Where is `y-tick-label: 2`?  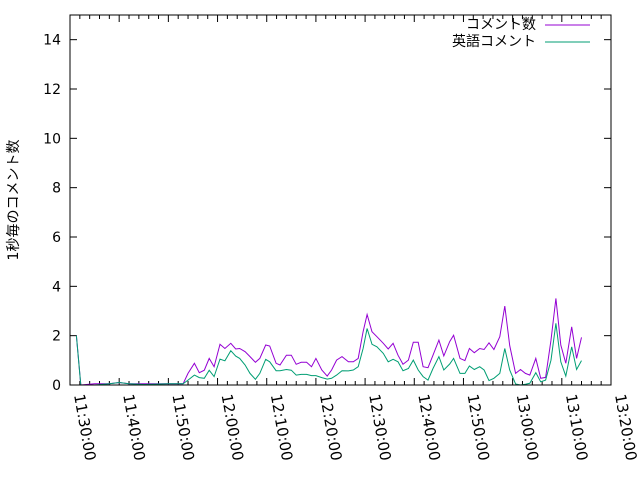
y-tick-label: 2 is located at coordinates (56, 337).